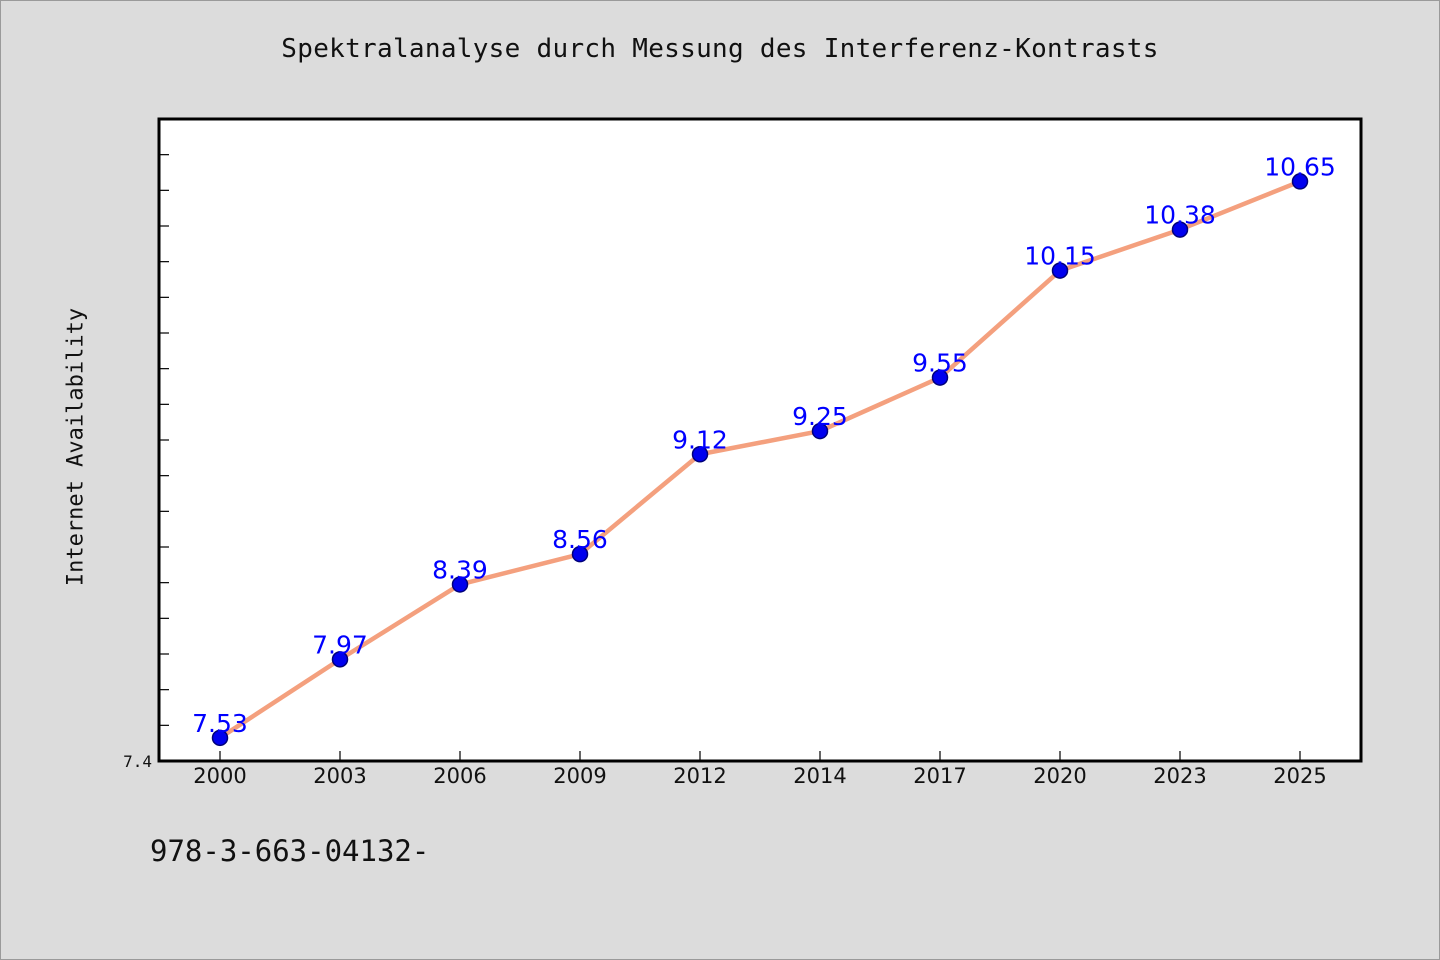  Describe the element at coordinates (759, 776) in the screenshot. I see `x-tick-labels: 2000 2003 2006 2009 2012 2014 2017 2020 2023 2025` at that location.